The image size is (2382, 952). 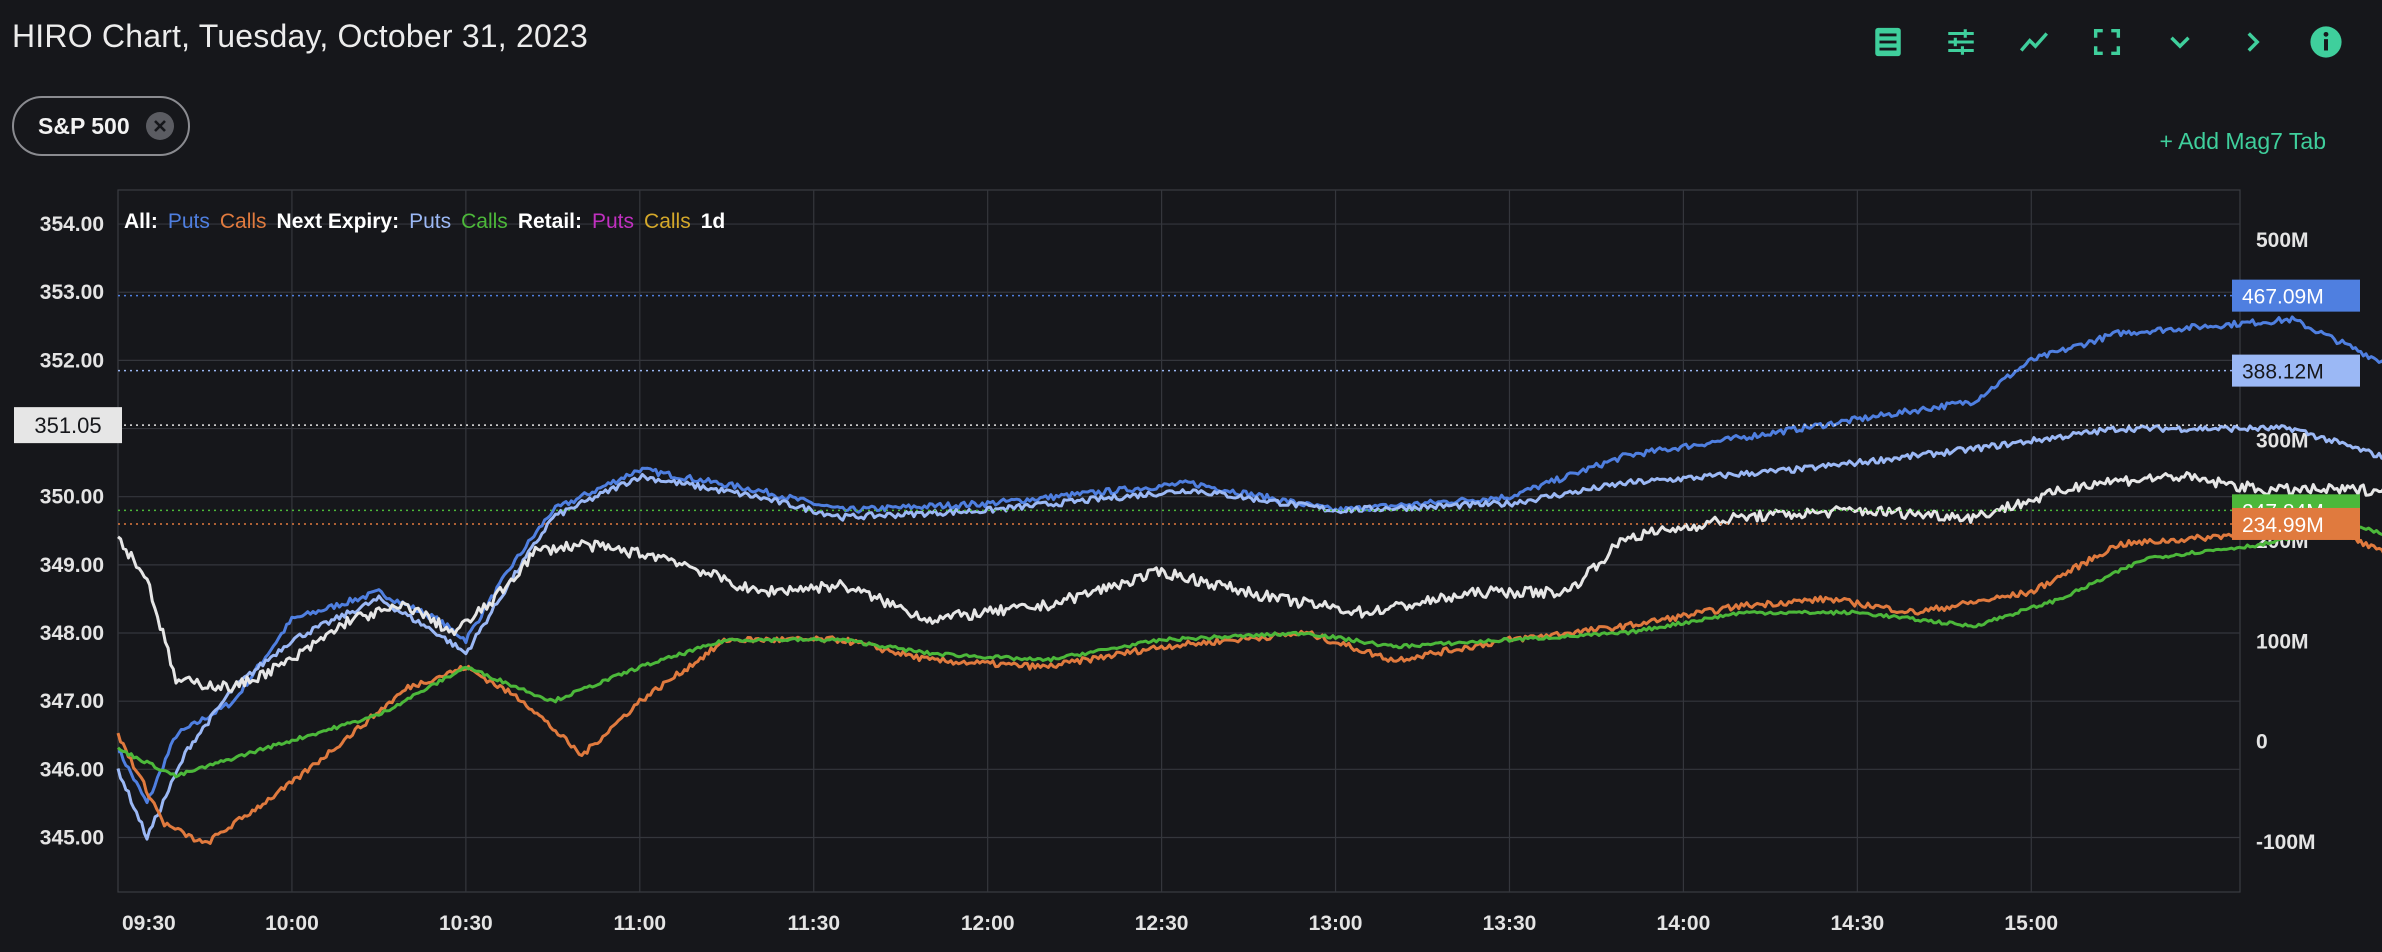 What do you see at coordinates (2262, 742) in the screenshot?
I see `y-right-tick-label: 0` at bounding box center [2262, 742].